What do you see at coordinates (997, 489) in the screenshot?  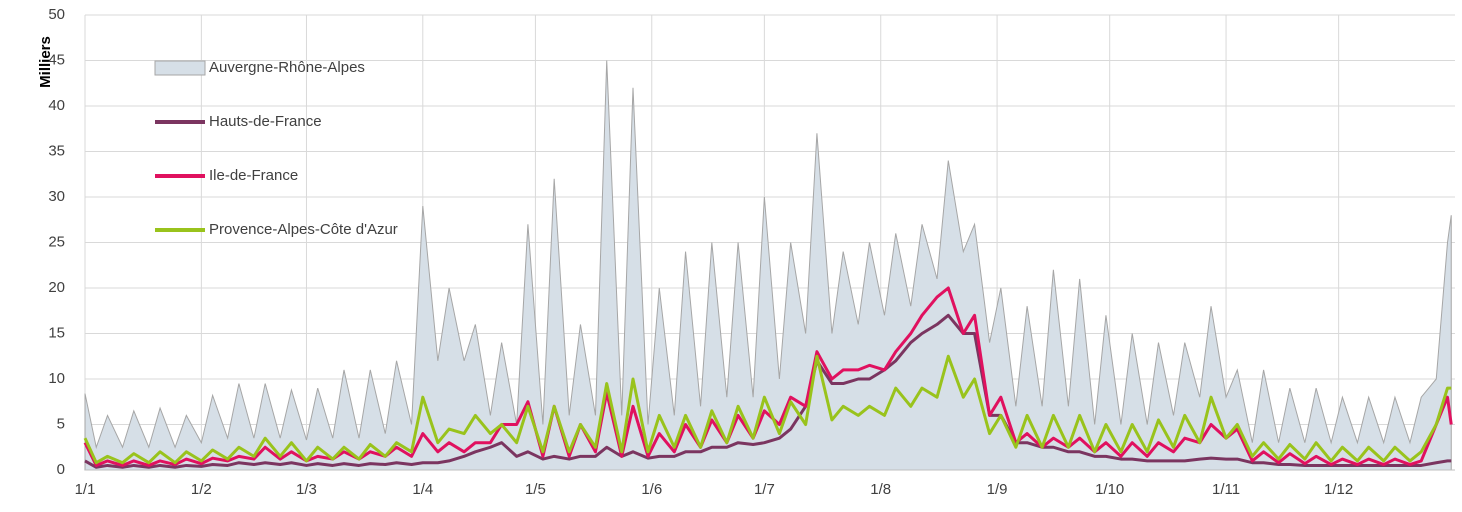 I see `x-tick-label: 1/9` at bounding box center [997, 489].